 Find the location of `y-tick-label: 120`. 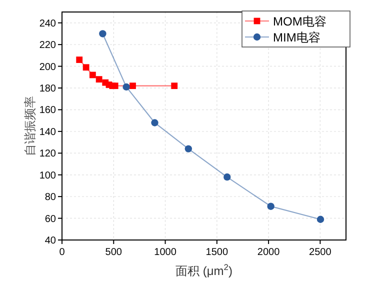

y-tick-label: 120 is located at coordinates (47, 154).